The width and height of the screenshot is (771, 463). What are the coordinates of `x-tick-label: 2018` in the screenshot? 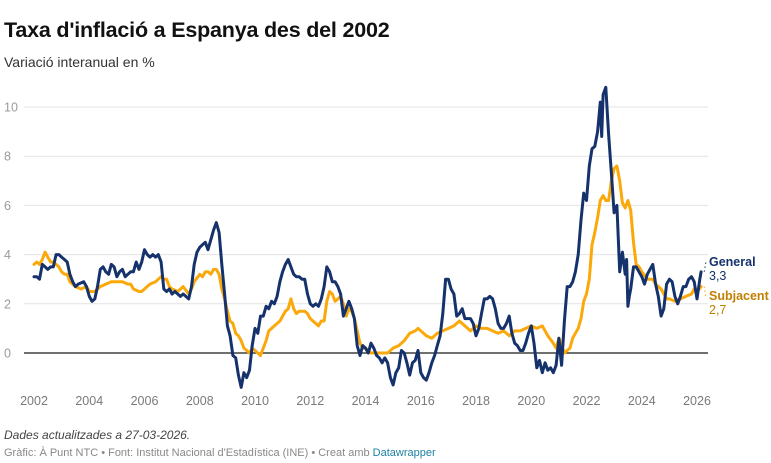 It's located at (476, 401).